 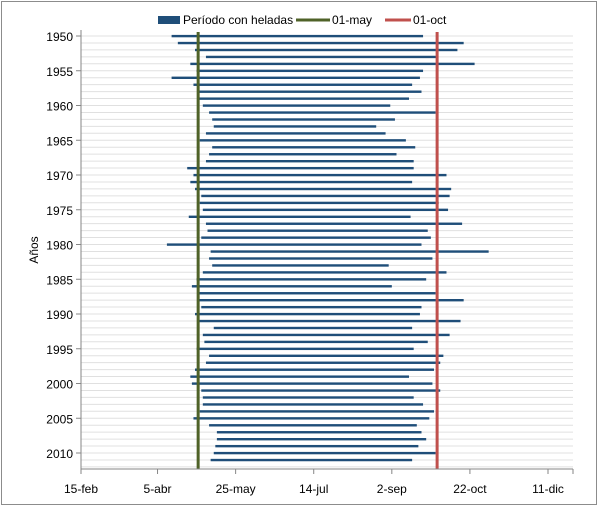 What do you see at coordinates (59, 280) in the screenshot?
I see `y-tick-label: 1985` at bounding box center [59, 280].